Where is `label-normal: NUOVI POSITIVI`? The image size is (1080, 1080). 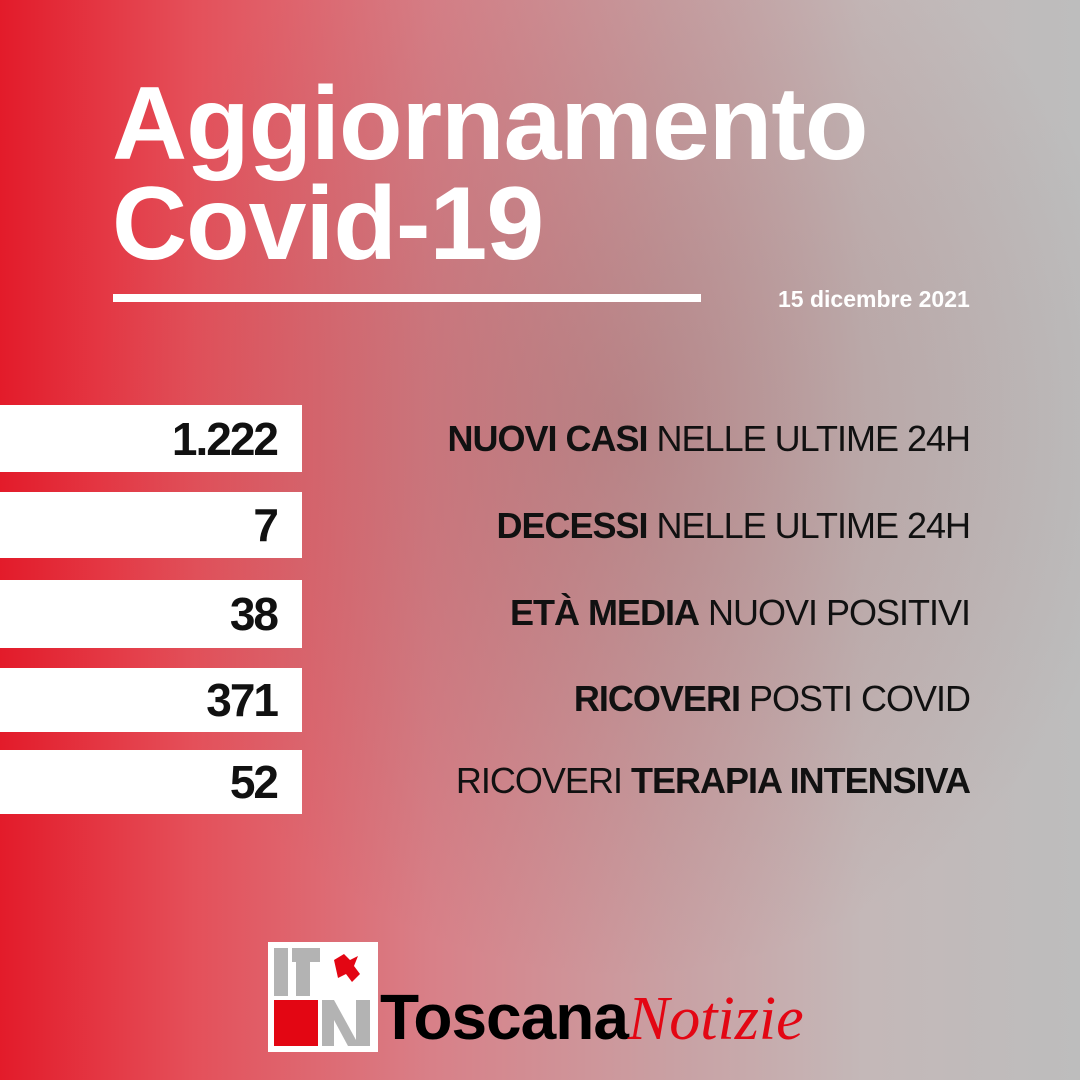 label-normal: NUOVI POSITIVI is located at coordinates (839, 612).